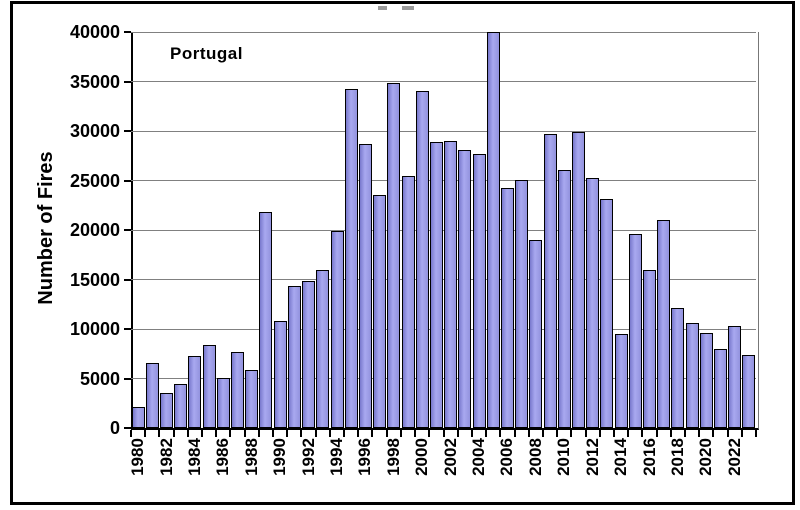  Describe the element at coordinates (408, 8) in the screenshot. I see `cropped-text-artifact` at that location.